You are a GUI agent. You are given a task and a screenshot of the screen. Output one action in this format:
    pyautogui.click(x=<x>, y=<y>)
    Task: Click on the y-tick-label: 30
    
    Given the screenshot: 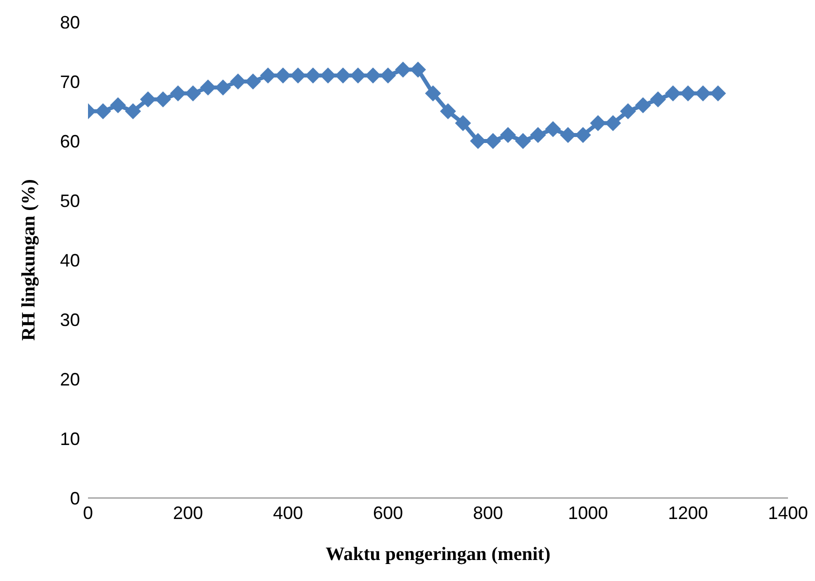 What is the action you would take?
    pyautogui.click(x=70, y=320)
    